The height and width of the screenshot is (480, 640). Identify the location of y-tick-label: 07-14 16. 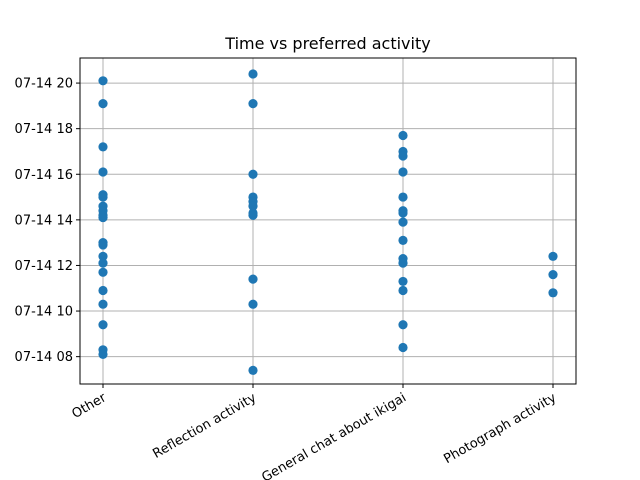
(44, 175).